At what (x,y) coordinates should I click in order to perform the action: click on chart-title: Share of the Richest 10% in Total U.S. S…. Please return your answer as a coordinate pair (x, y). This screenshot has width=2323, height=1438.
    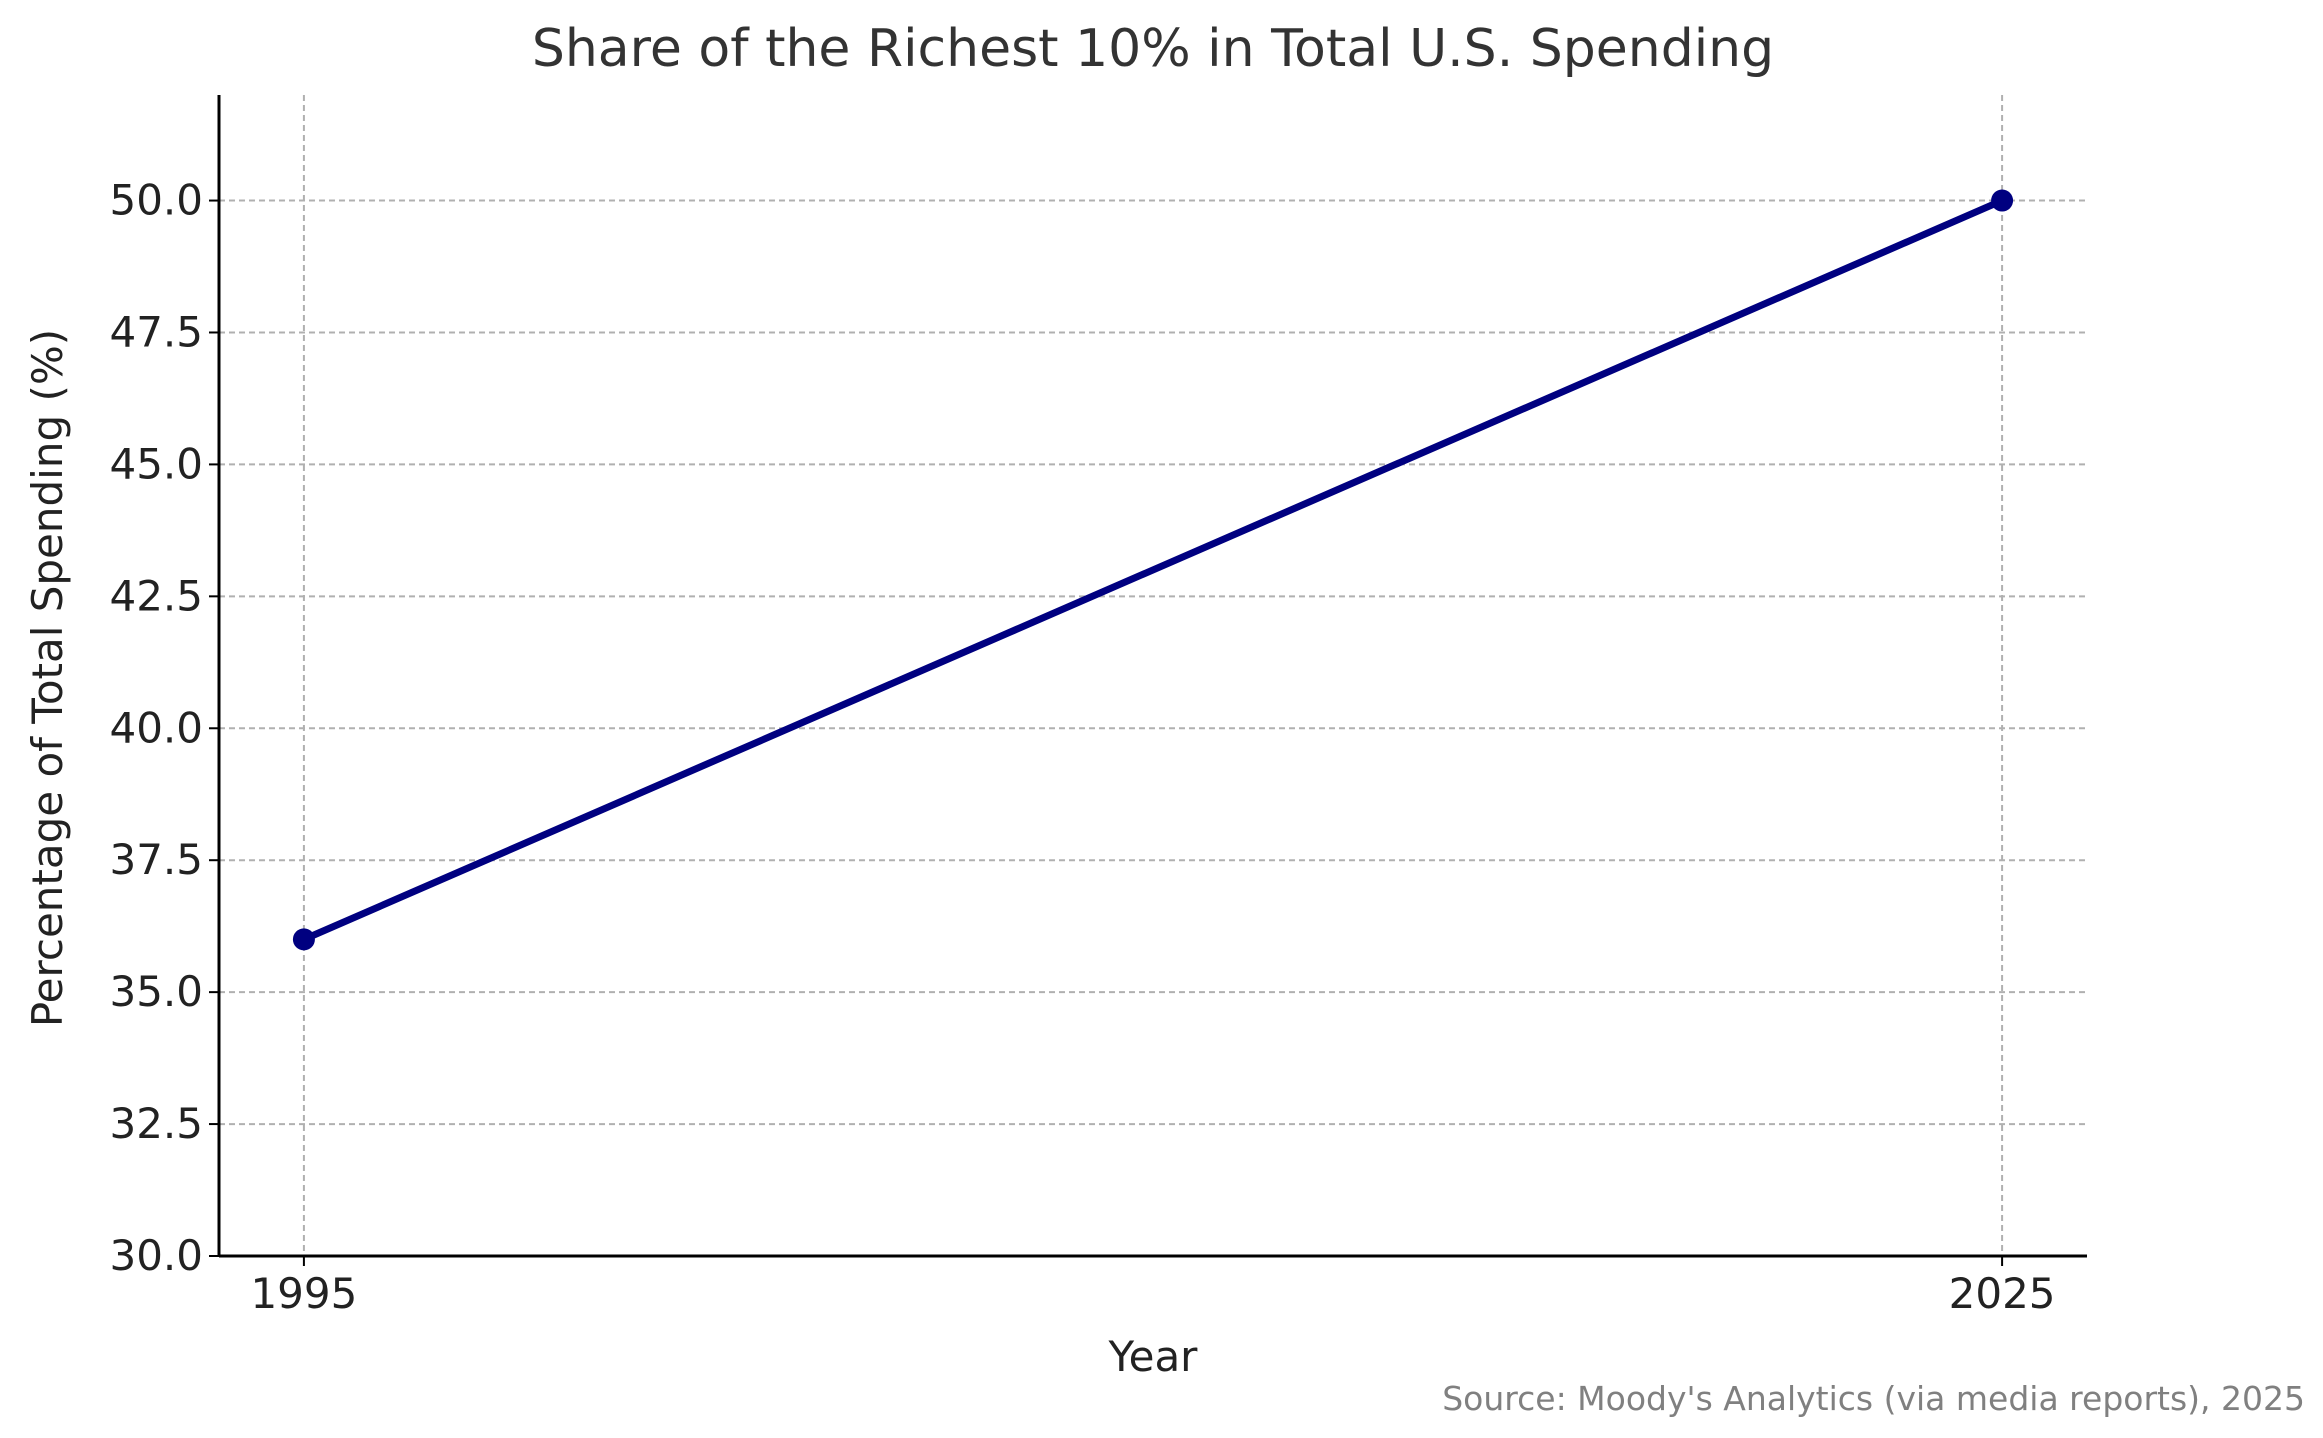
    Looking at the image, I should click on (1153, 49).